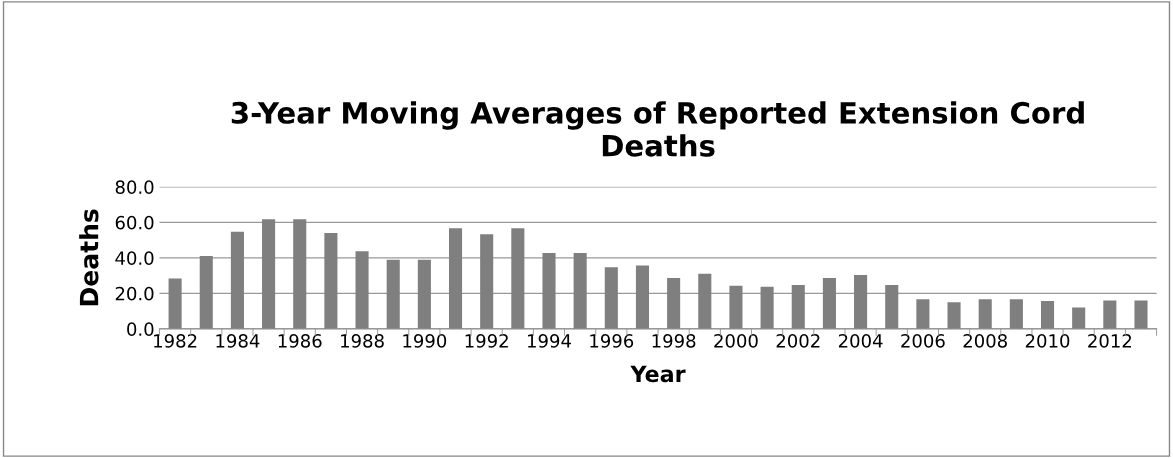 This screenshot has width=1173, height=458. I want to click on y-tick-label: 0.0, so click(140, 329).